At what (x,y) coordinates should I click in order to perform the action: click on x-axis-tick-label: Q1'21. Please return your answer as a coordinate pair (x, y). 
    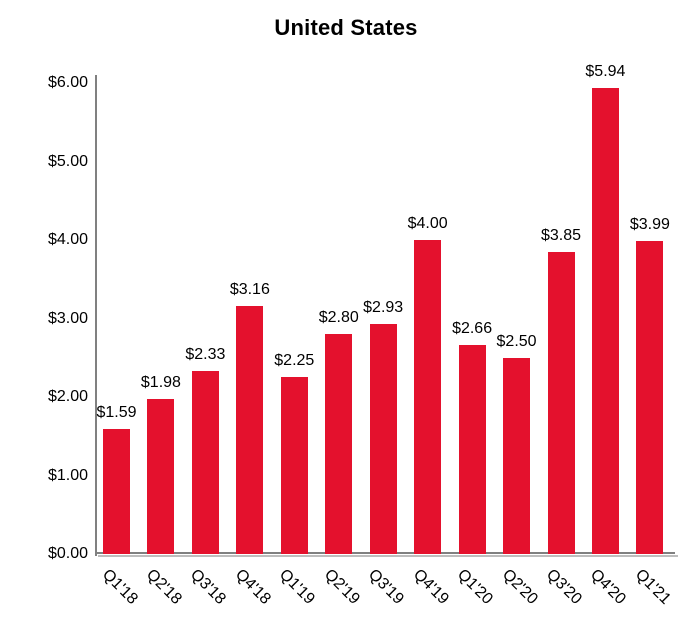
    Looking at the image, I should click on (652, 587).